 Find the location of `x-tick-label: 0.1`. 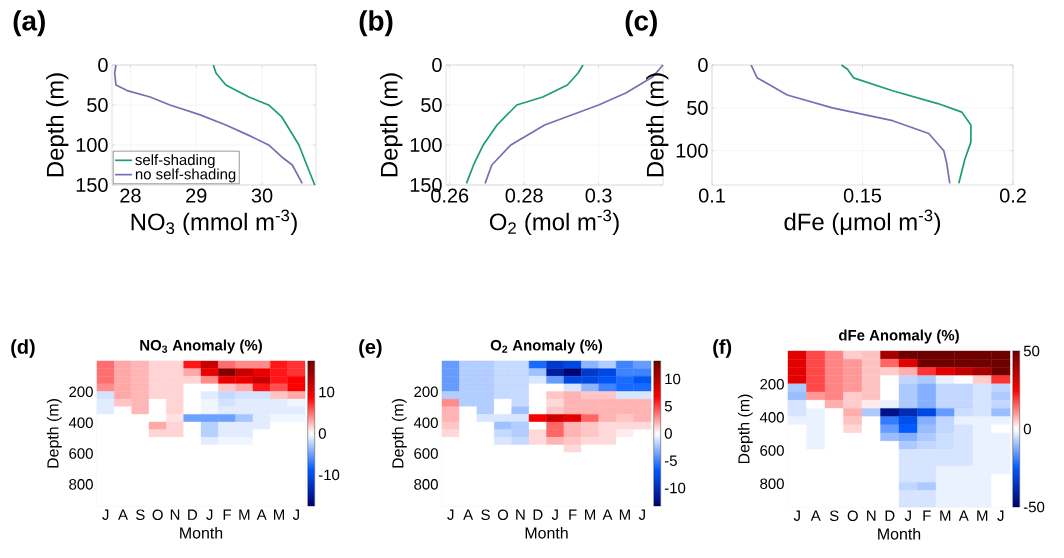

x-tick-label: 0.1 is located at coordinates (711, 195).